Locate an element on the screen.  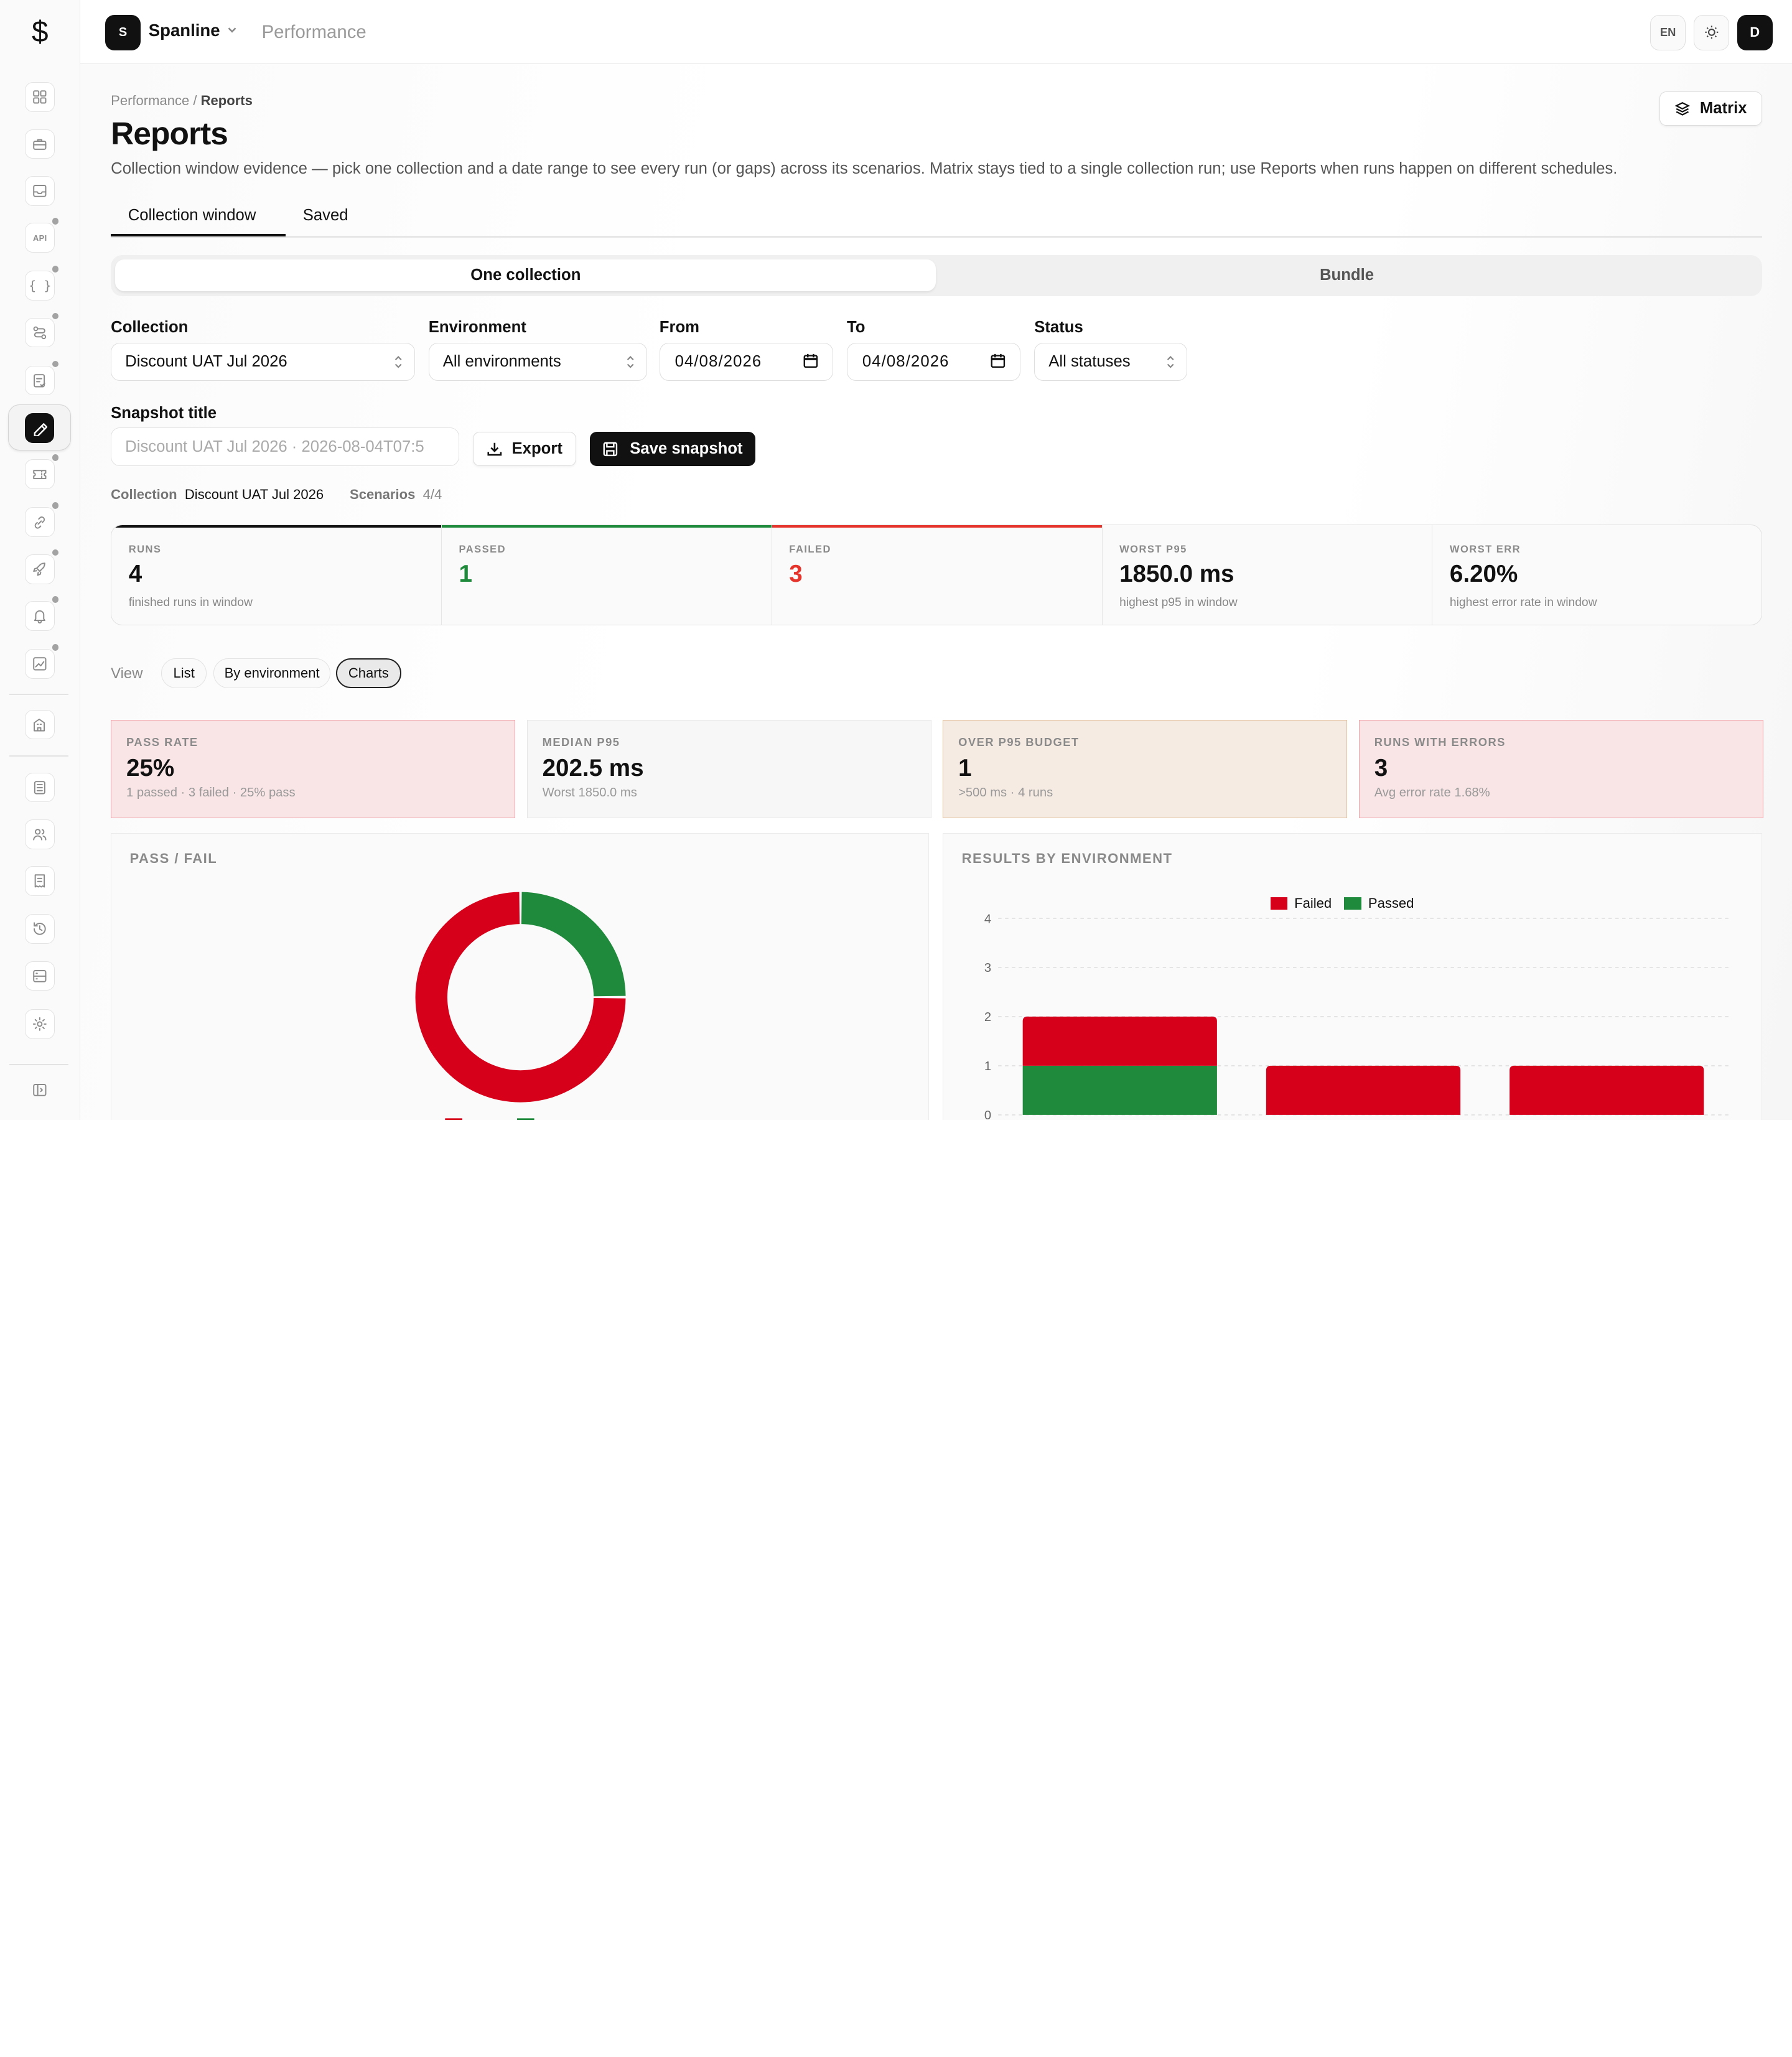
rail-storage-button is located at coordinates (40, 976).